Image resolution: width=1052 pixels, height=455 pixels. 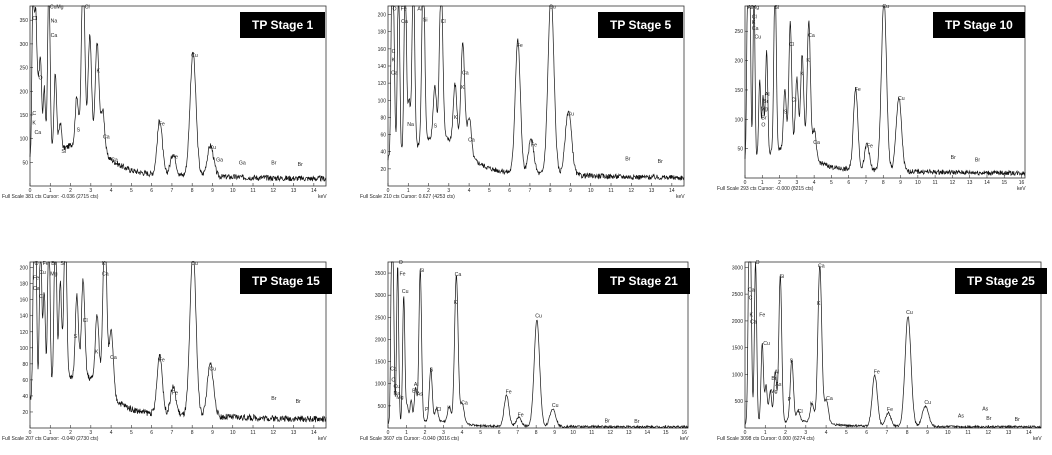 What do you see at coordinates (573, 433) in the screenshot?
I see `x-tick-label: 10` at bounding box center [573, 433].